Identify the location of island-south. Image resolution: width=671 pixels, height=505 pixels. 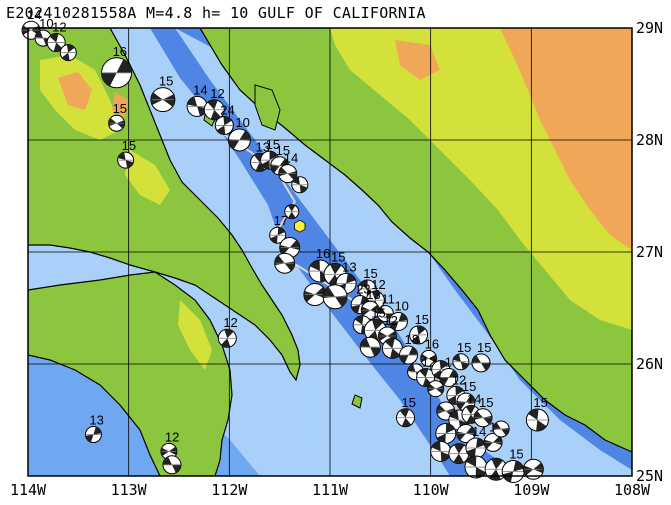
(357, 401).